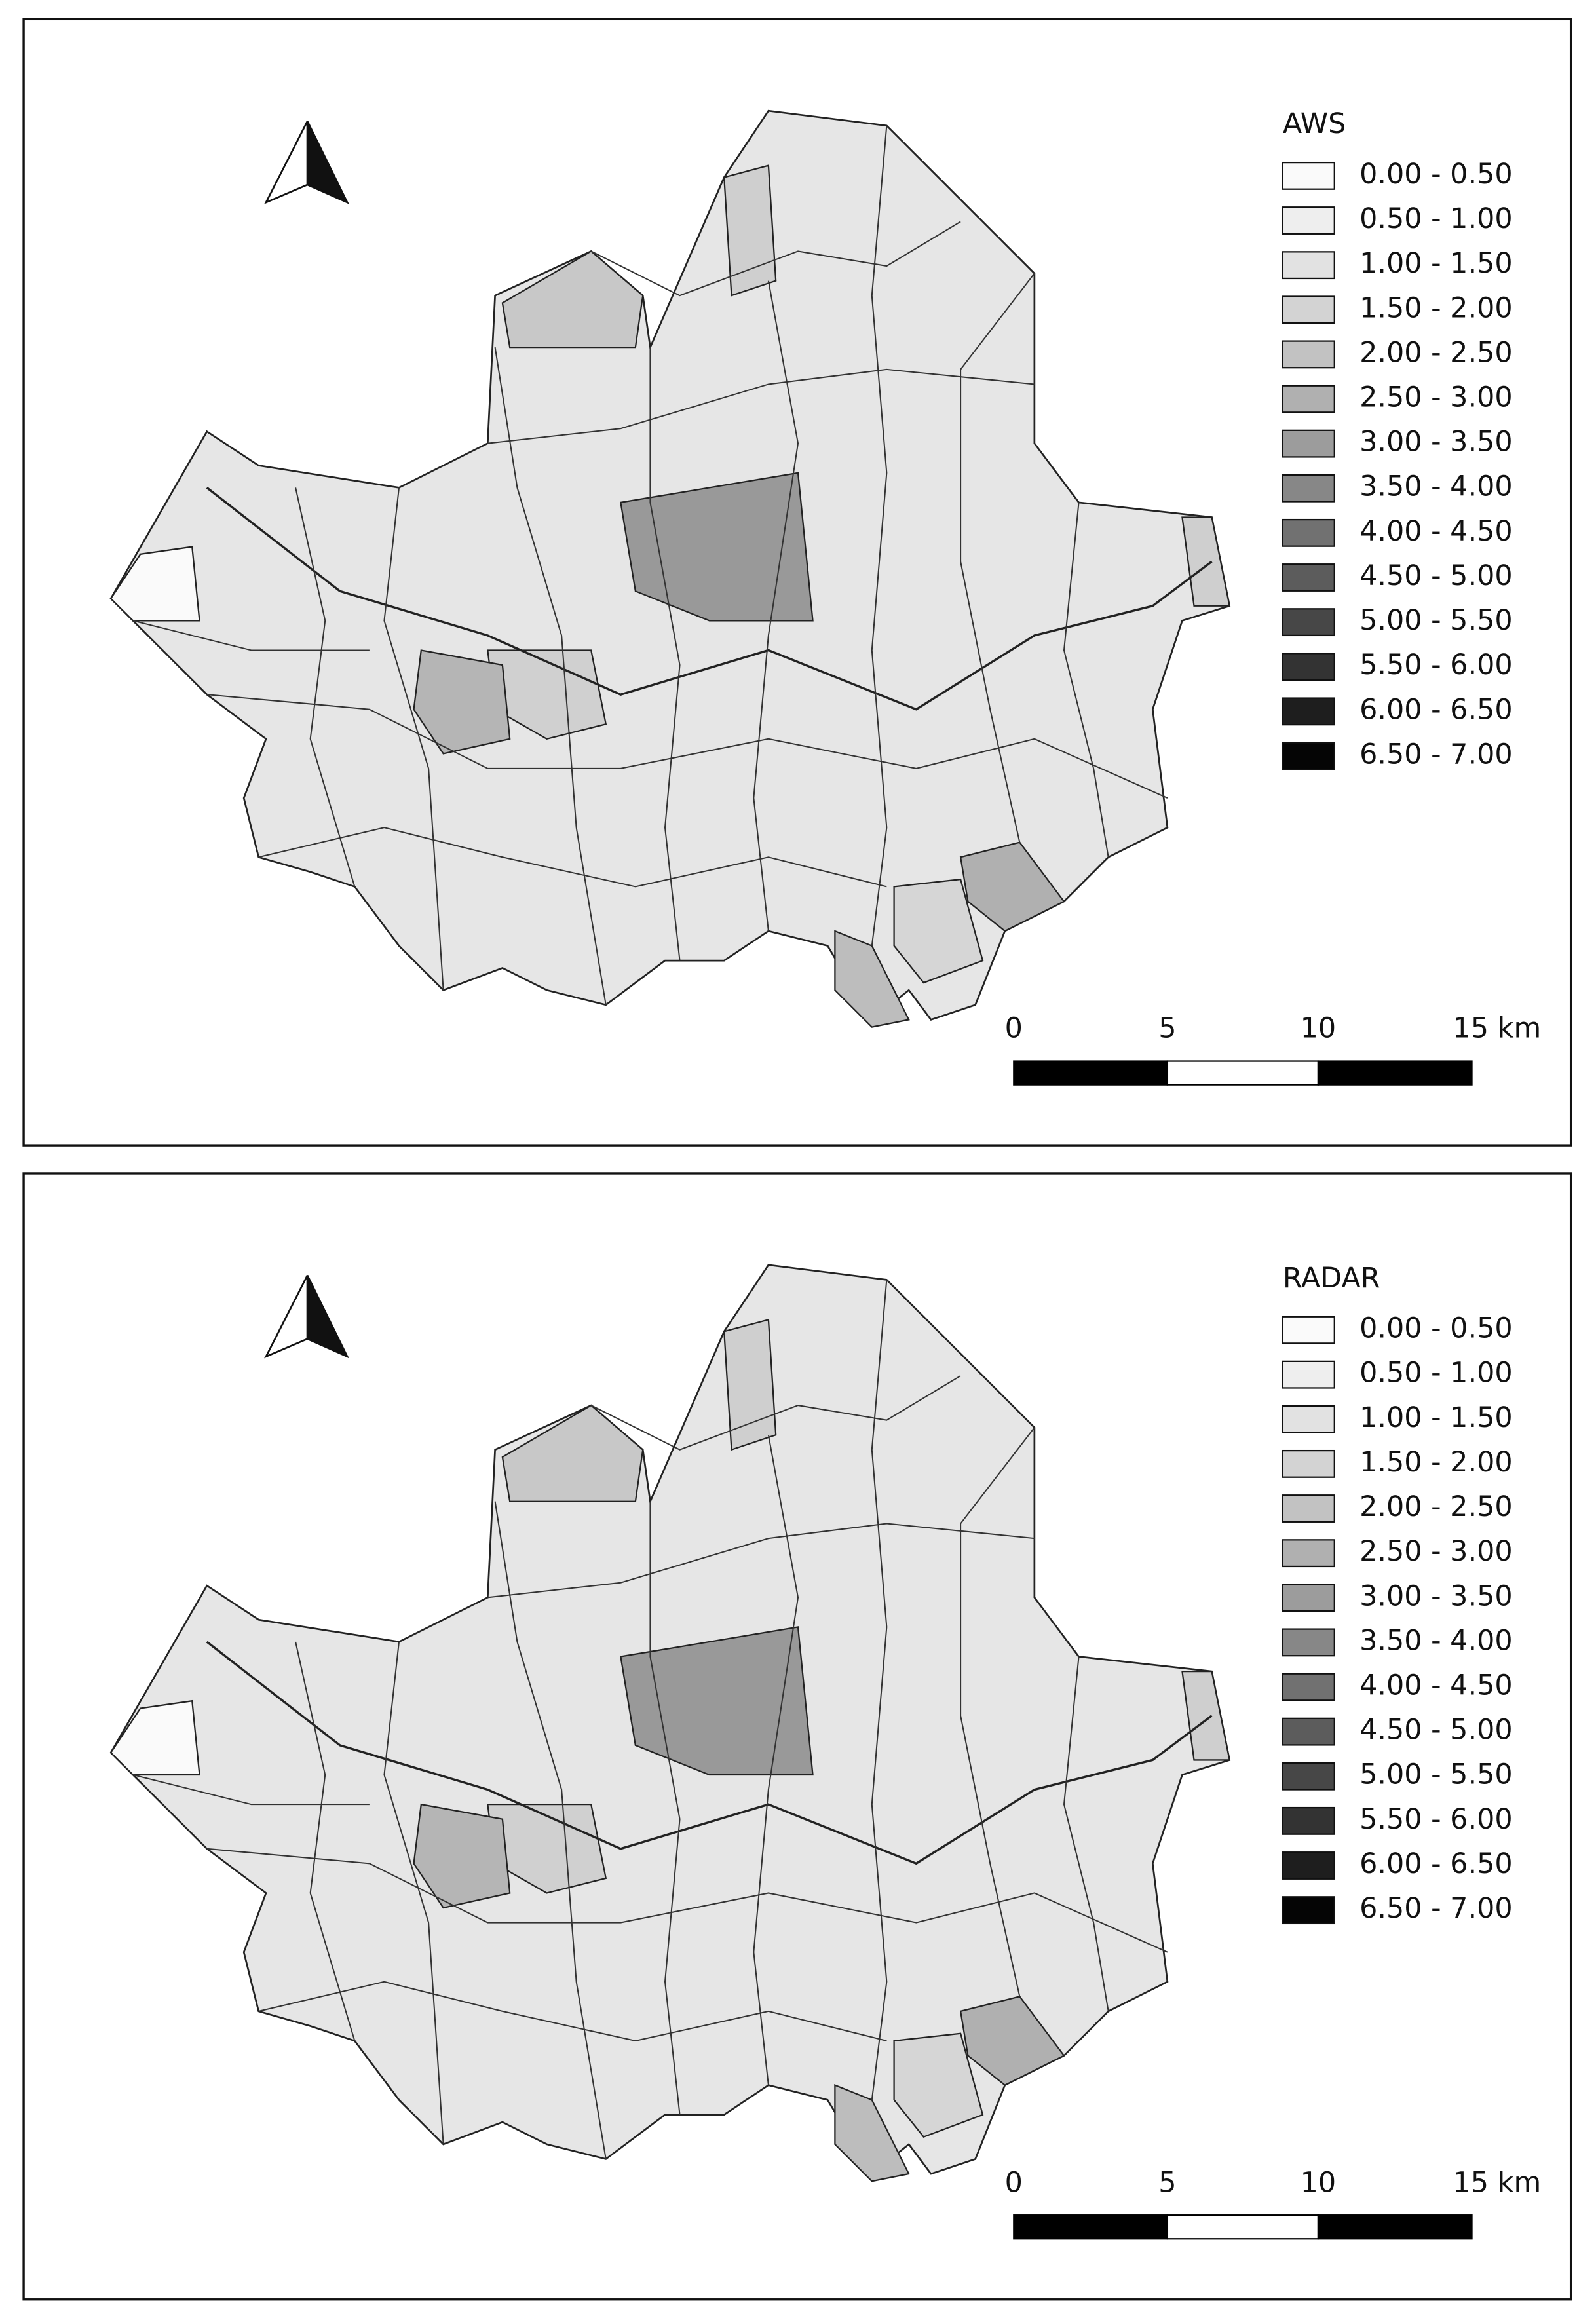  What do you see at coordinates (1314, 123) in the screenshot?
I see `legend-title: AWS` at bounding box center [1314, 123].